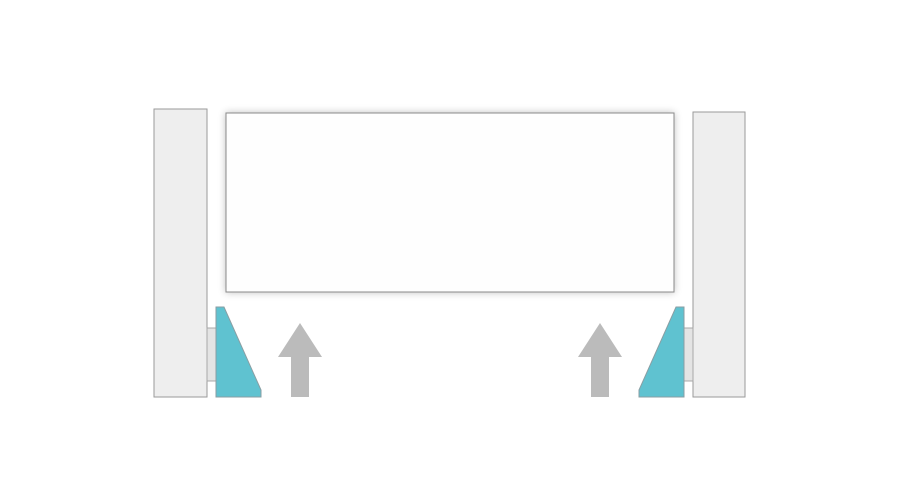 The height and width of the screenshot is (500, 900). What do you see at coordinates (600, 360) in the screenshot?
I see `right-up-arrow-icon` at bounding box center [600, 360].